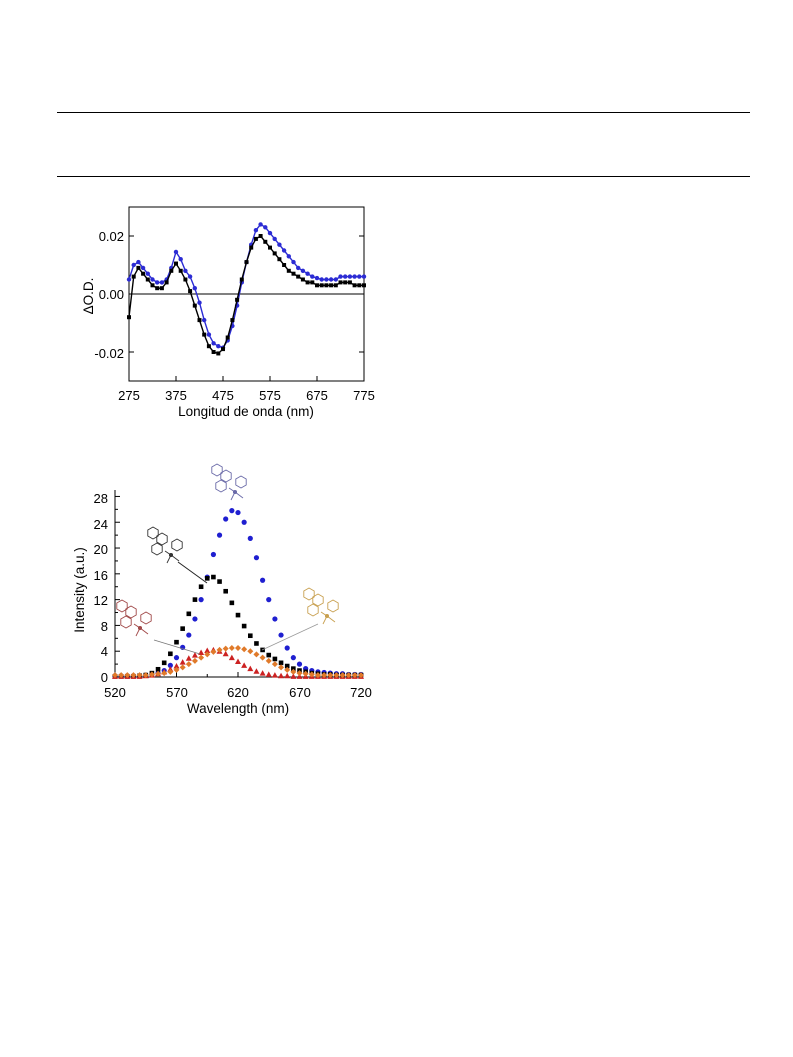 Image resolution: width=793 pixels, height=1057 pixels. What do you see at coordinates (88, 296) in the screenshot?
I see `chart1-y-axis-label: ΔO.D.` at bounding box center [88, 296].